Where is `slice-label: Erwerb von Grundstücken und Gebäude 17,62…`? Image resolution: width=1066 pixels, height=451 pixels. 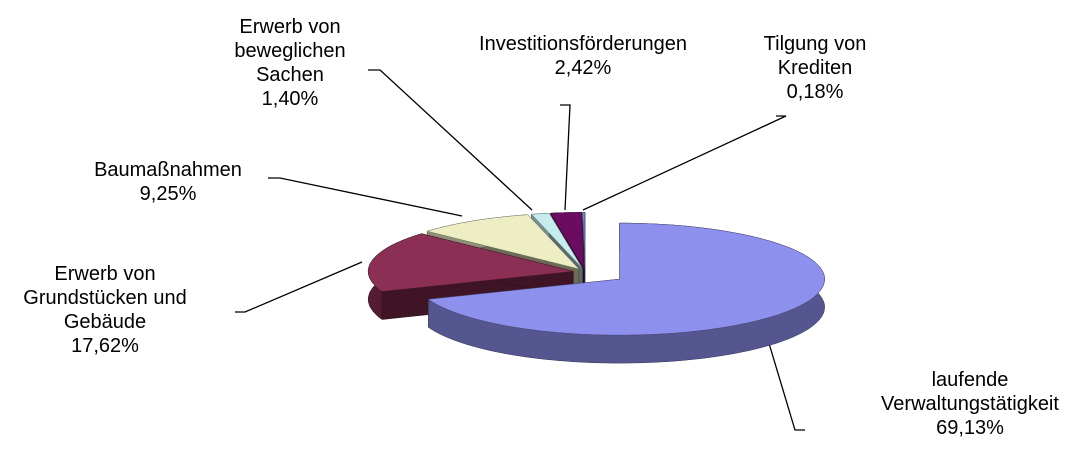 slice-label: Erwerb von Grundstücken und Gebäude 17,62… is located at coordinates (104, 310).